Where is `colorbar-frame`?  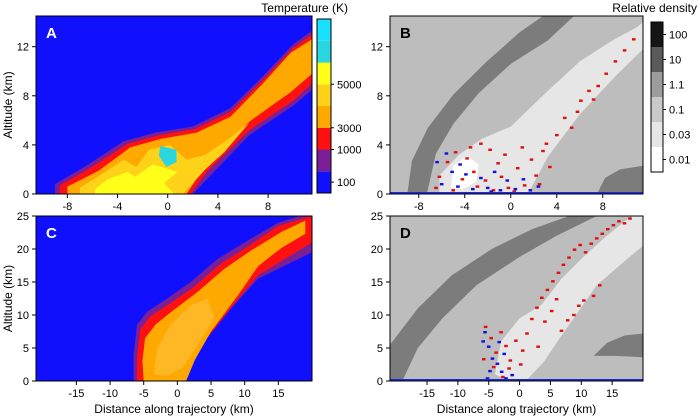
colorbar-frame is located at coordinates (324, 106).